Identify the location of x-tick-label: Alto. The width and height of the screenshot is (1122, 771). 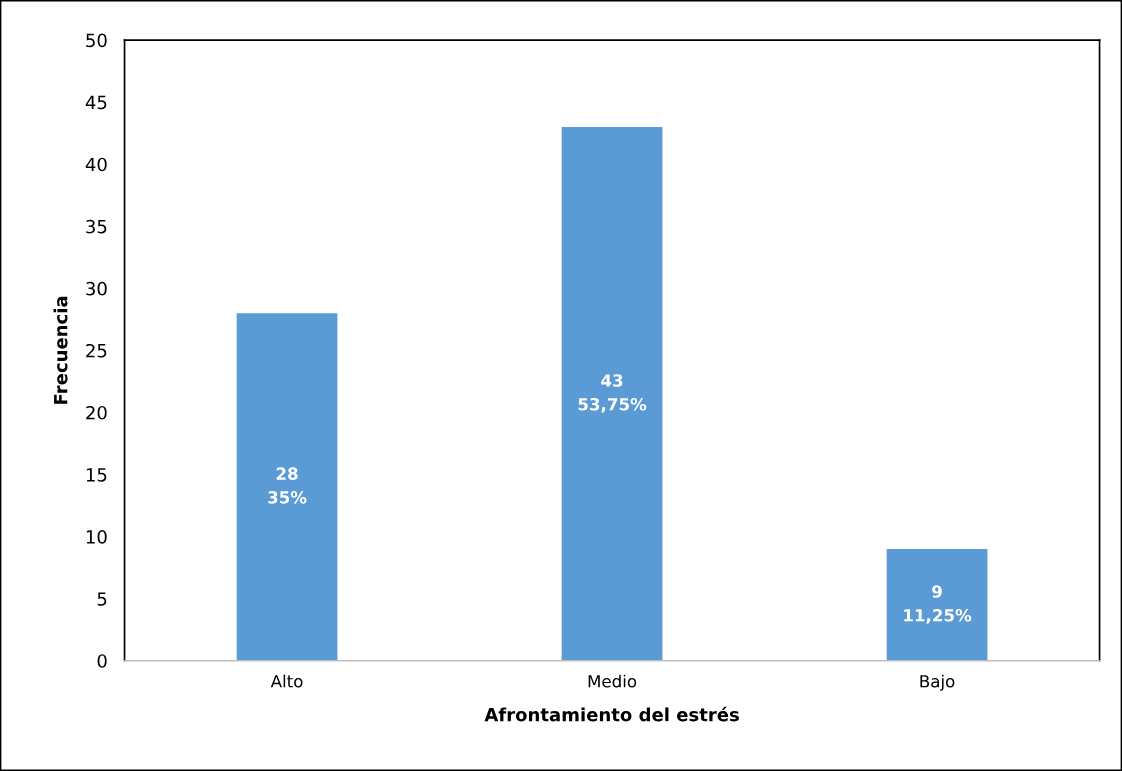
(286, 681).